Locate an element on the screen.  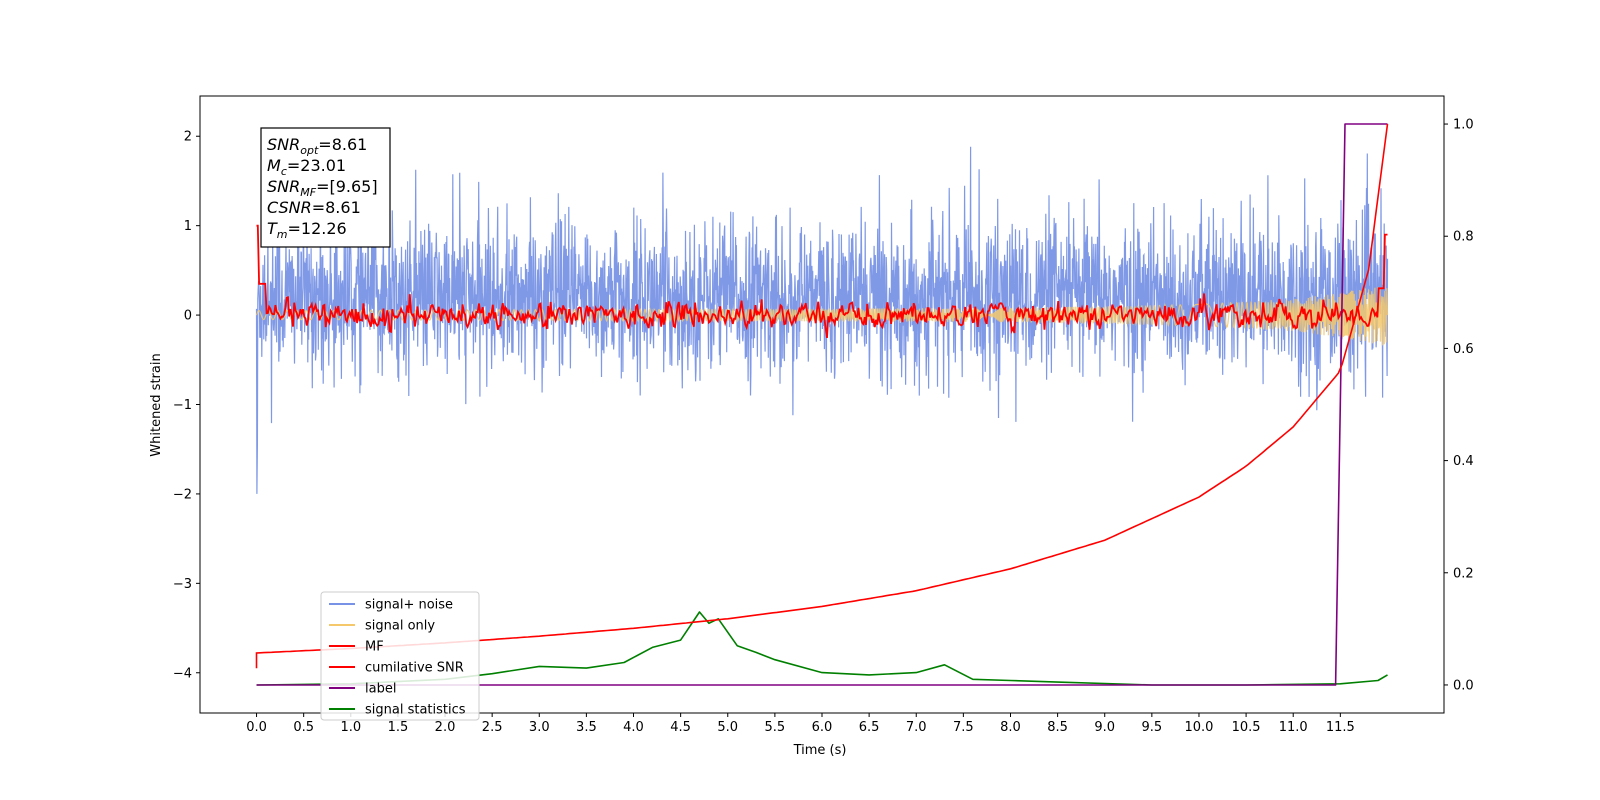
x-tick-label: 2.0 is located at coordinates (445, 727).